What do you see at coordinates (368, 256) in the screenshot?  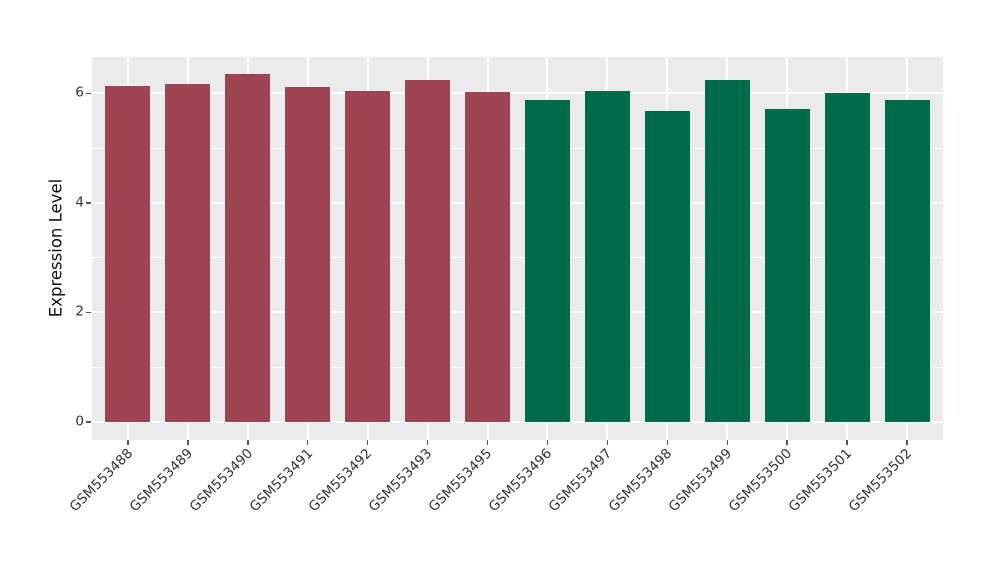 I see `bar-GSM553492` at bounding box center [368, 256].